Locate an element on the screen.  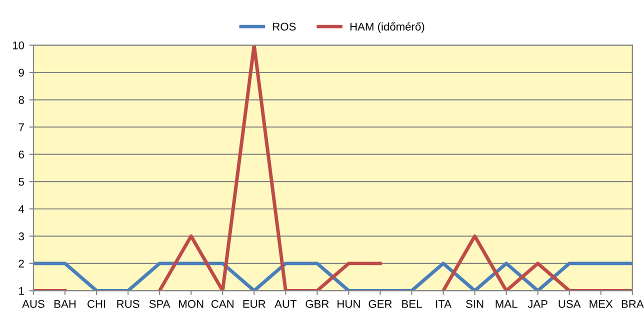
y-tick-label: 5 is located at coordinates (21, 182).